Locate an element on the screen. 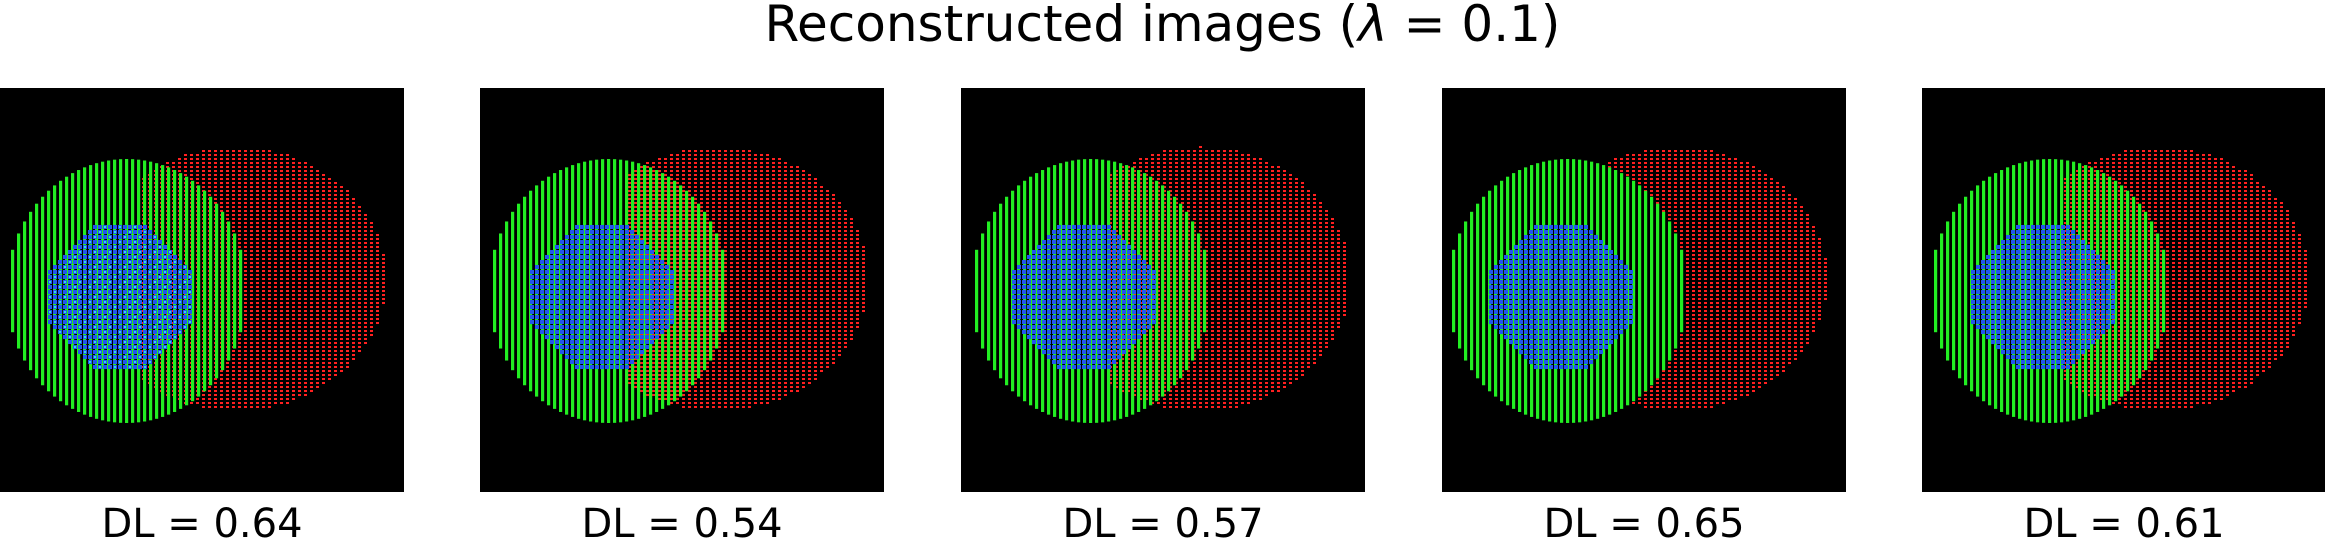  title-lambda-symbol: λ is located at coordinates (1373, 26).